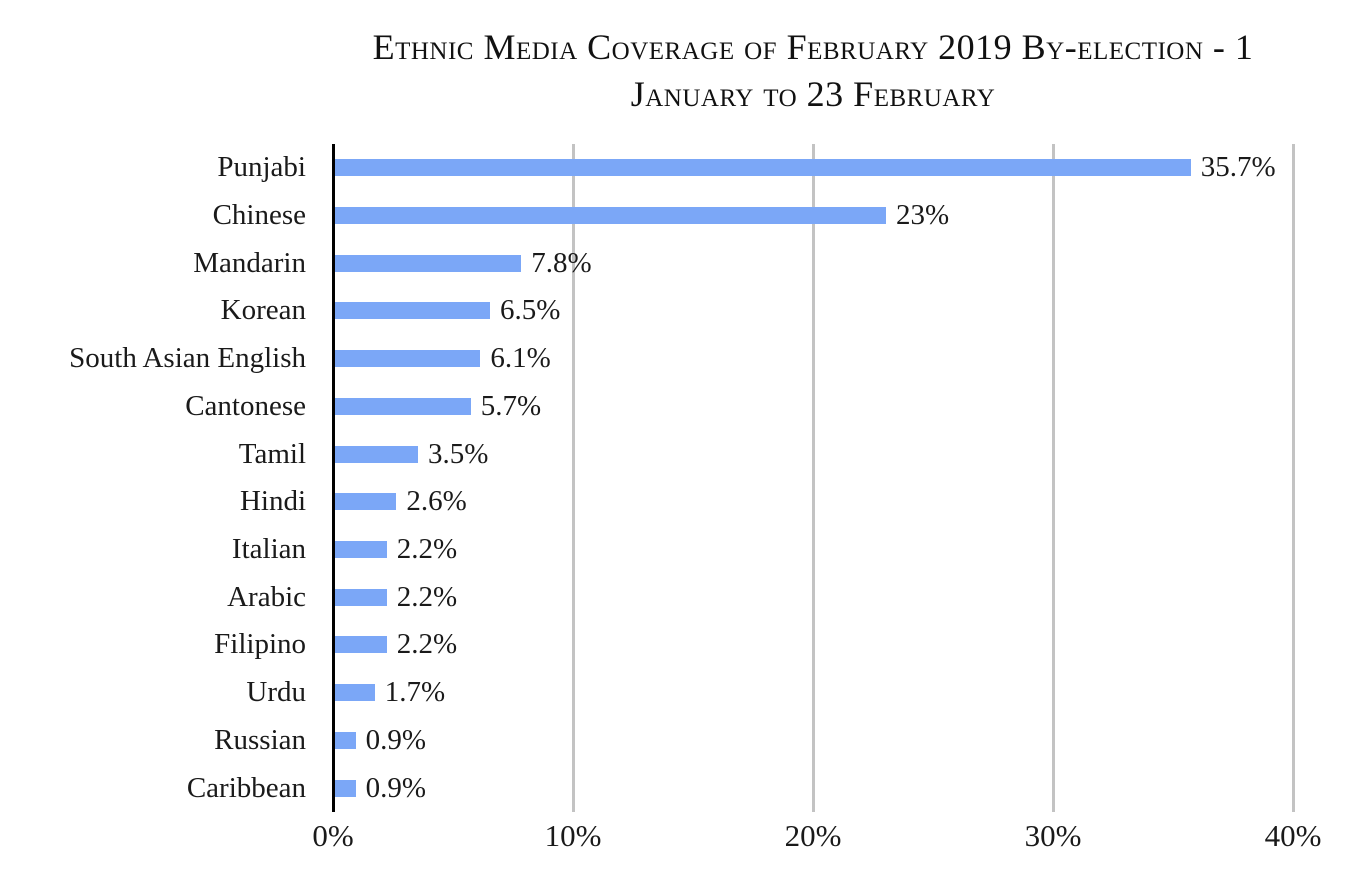 Image resolution: width=1372 pixels, height=880 pixels. I want to click on category-label-korean: Korean, so click(263, 310).